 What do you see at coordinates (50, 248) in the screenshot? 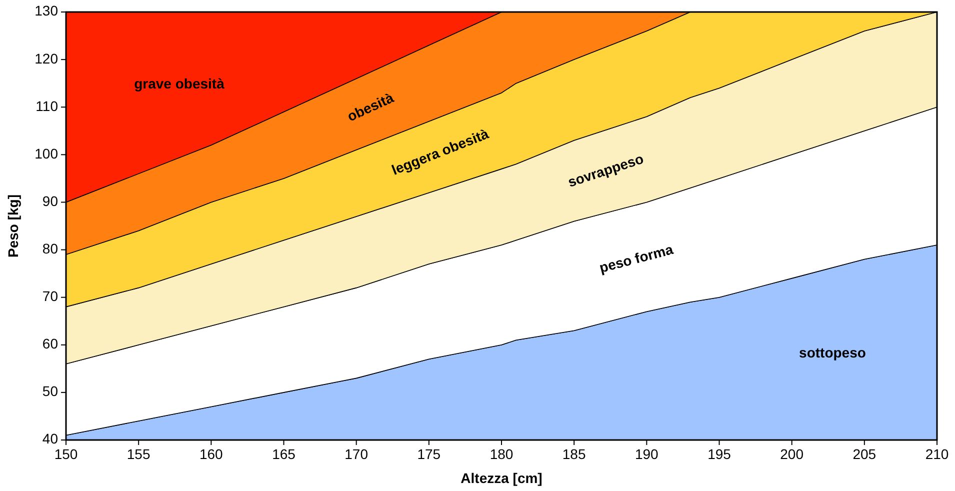
I see `y-tick-label: 80` at bounding box center [50, 248].